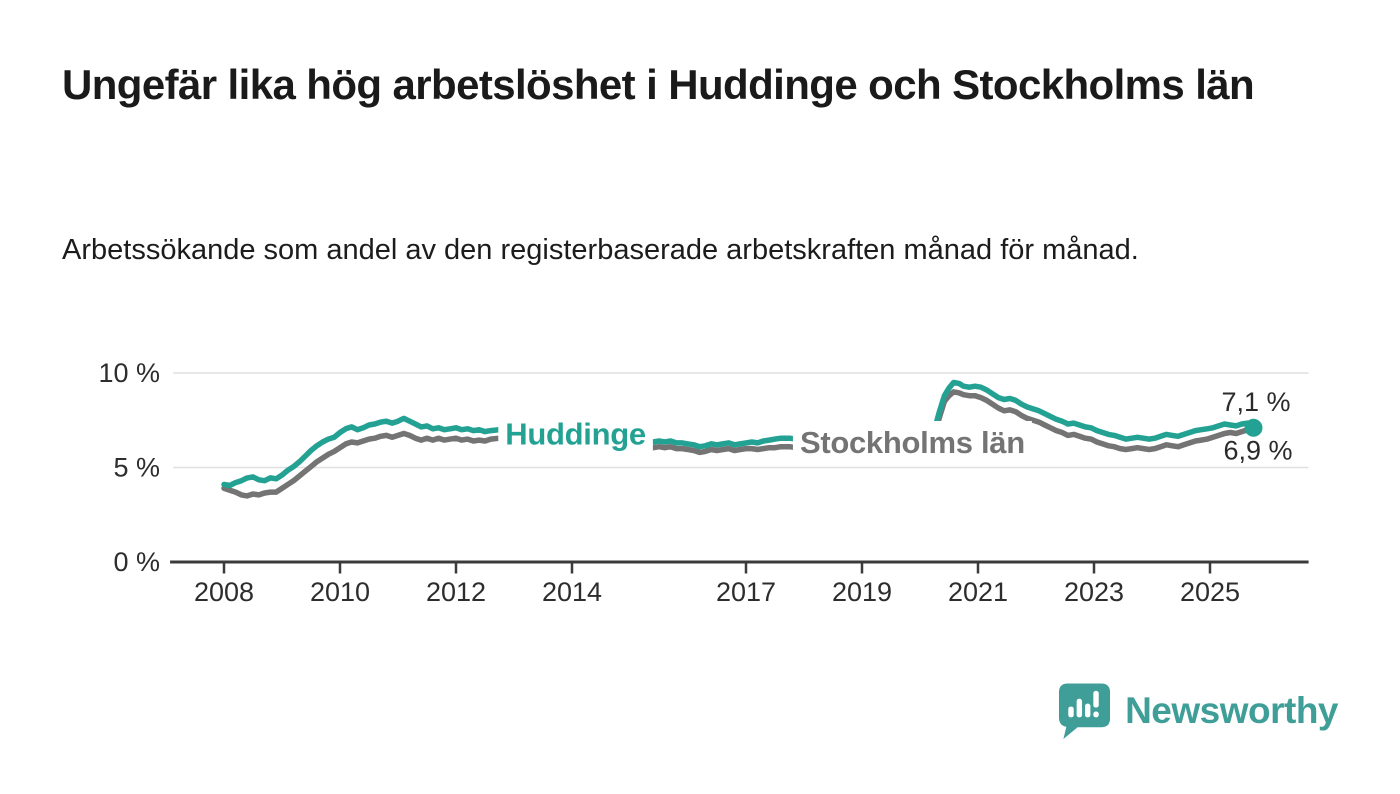 The image size is (1400, 794). Describe the element at coordinates (1257, 451) in the screenshot. I see `end-value-label-stockholms-lan: 6,9 %` at that location.